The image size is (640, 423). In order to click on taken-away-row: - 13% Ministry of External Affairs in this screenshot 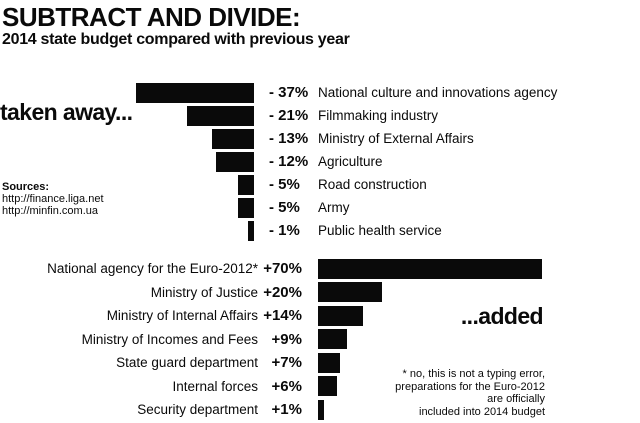, I will do `click(320, 138)`.